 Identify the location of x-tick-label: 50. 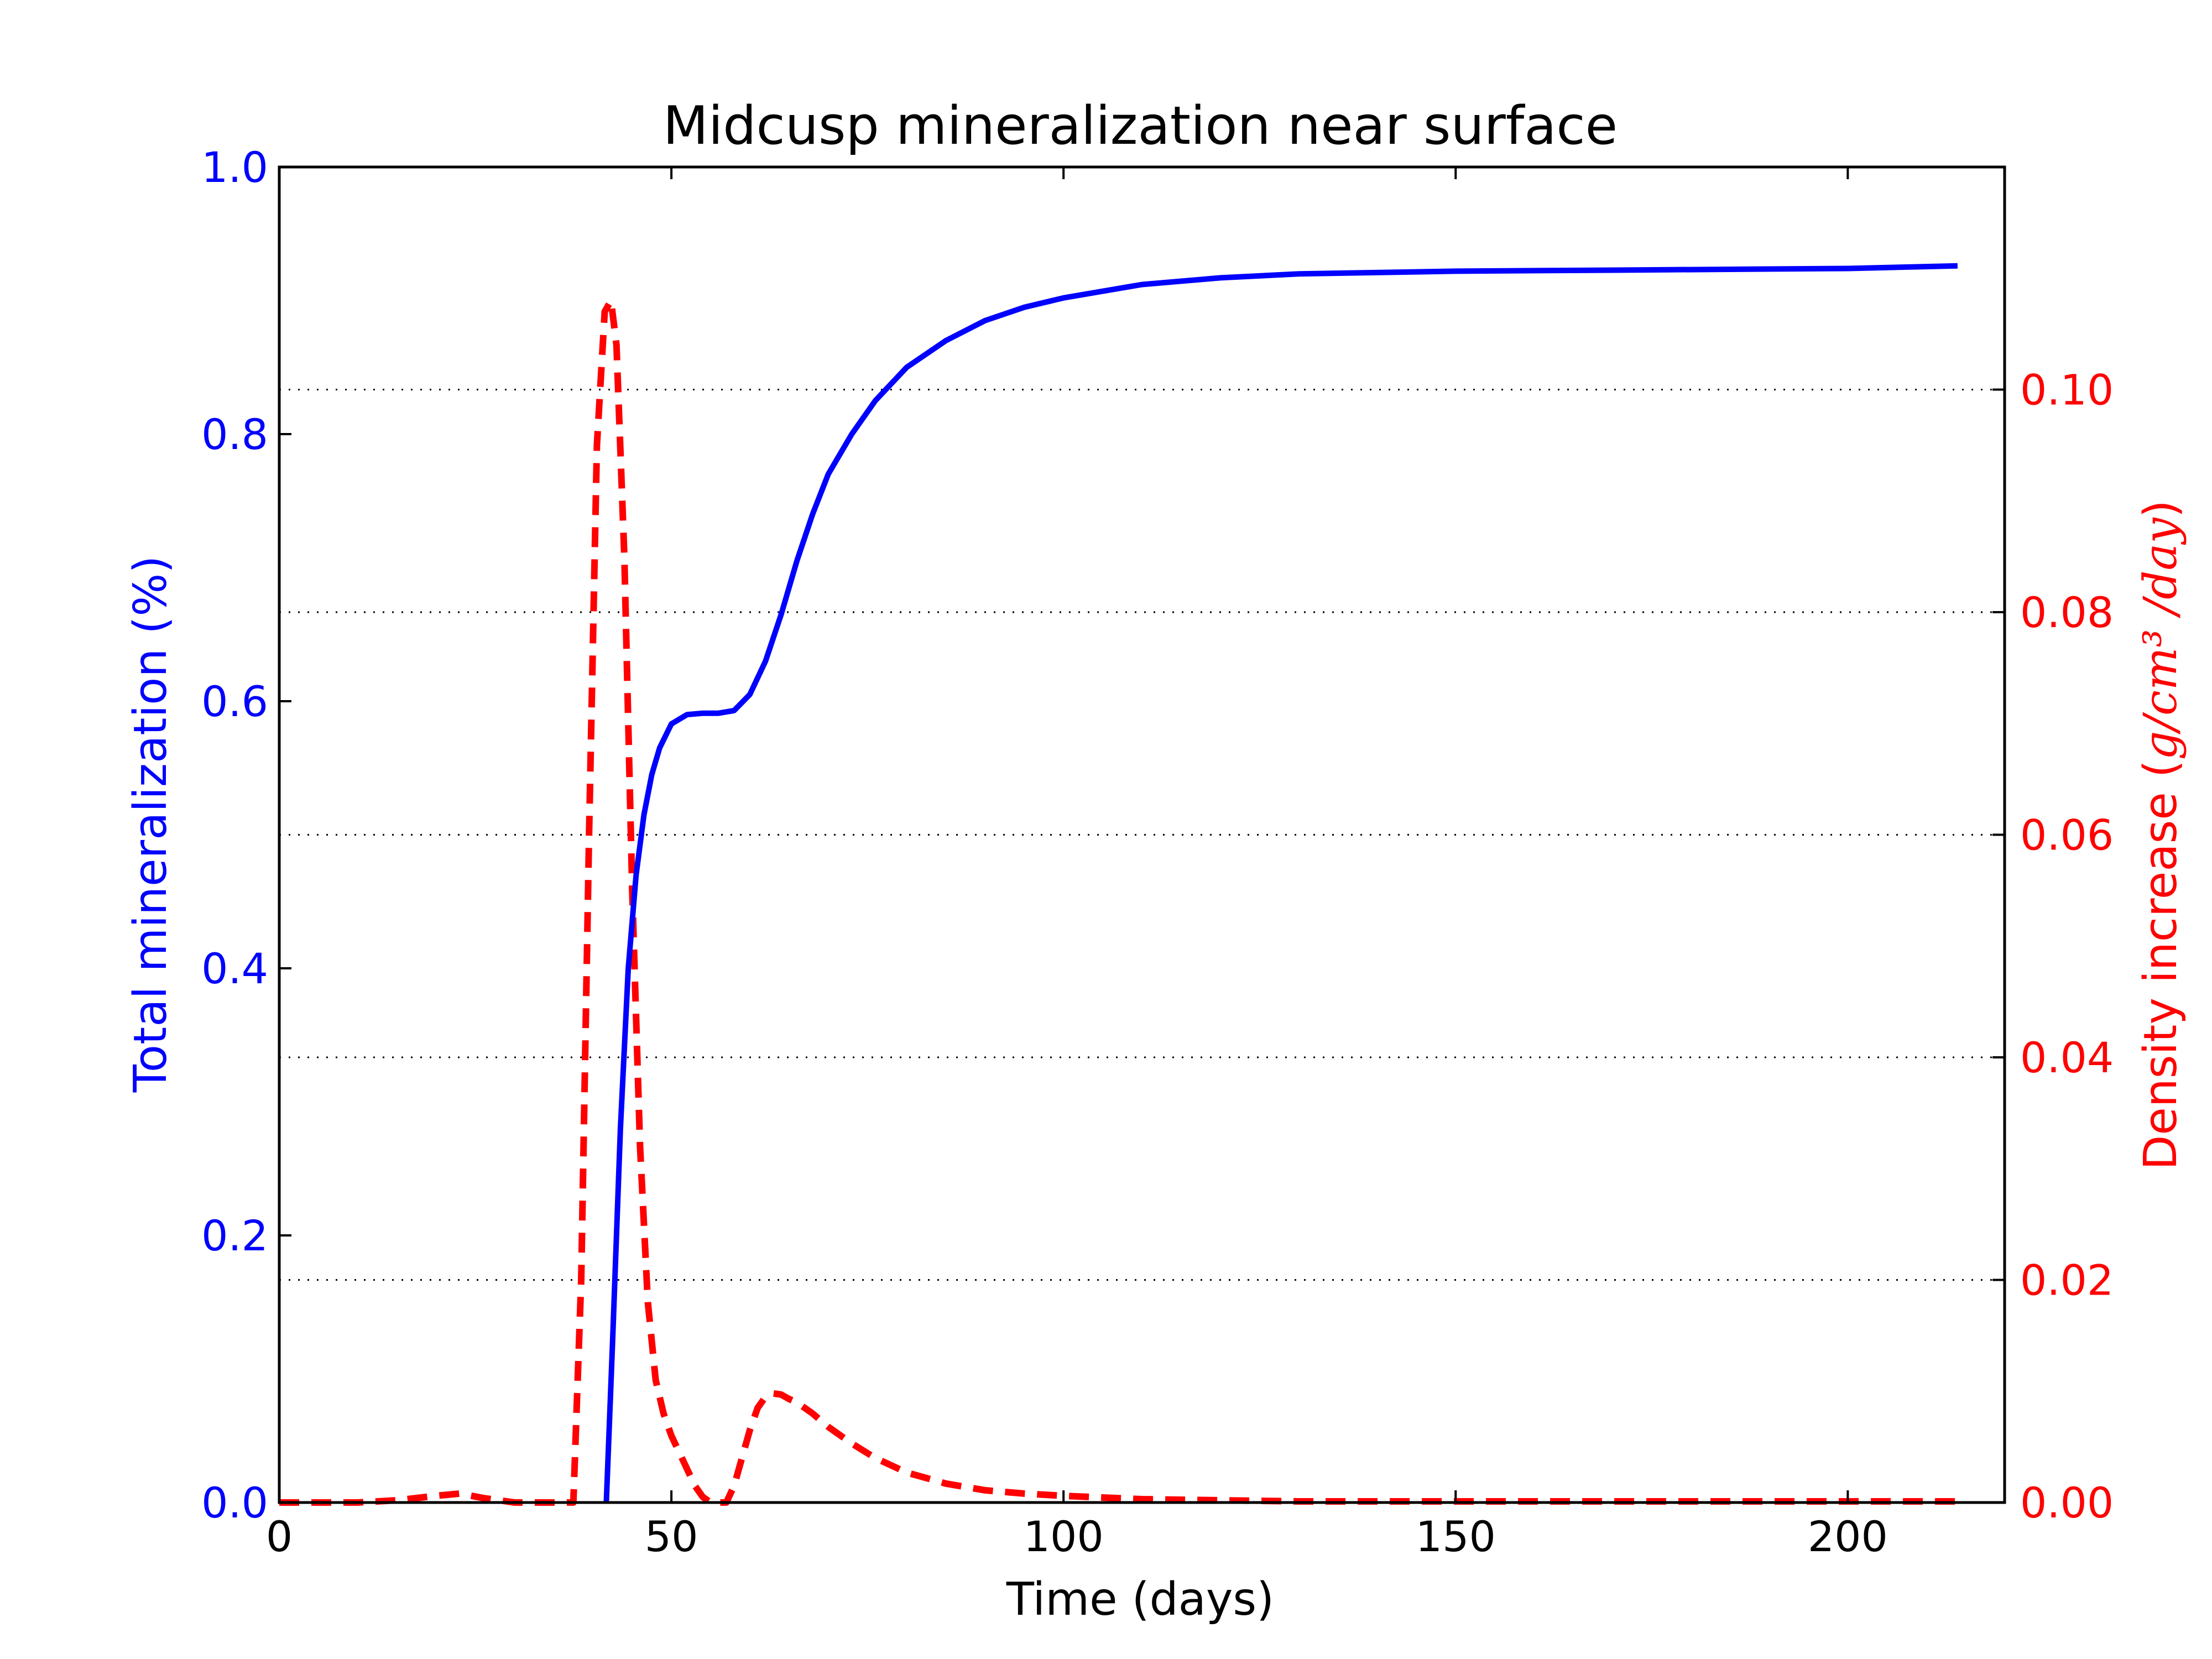
(671, 1537).